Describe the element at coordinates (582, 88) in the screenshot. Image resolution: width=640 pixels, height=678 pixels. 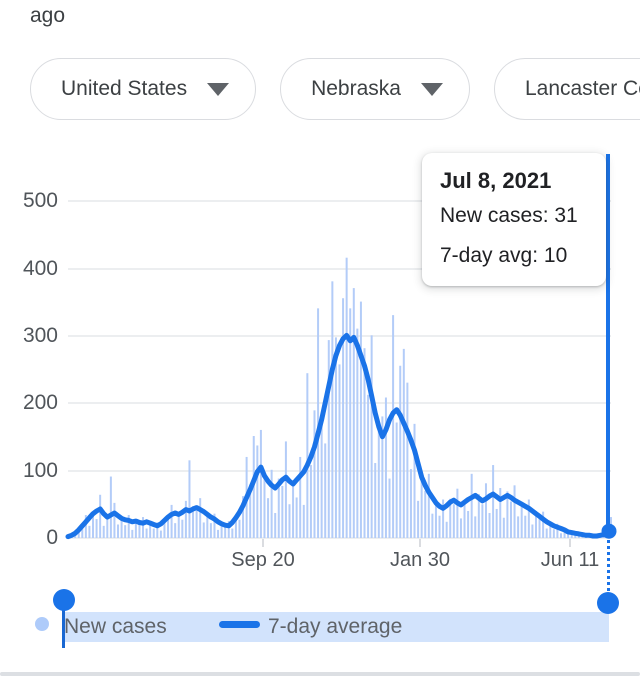
I see `filter-county-label: Lancaster Co` at that location.